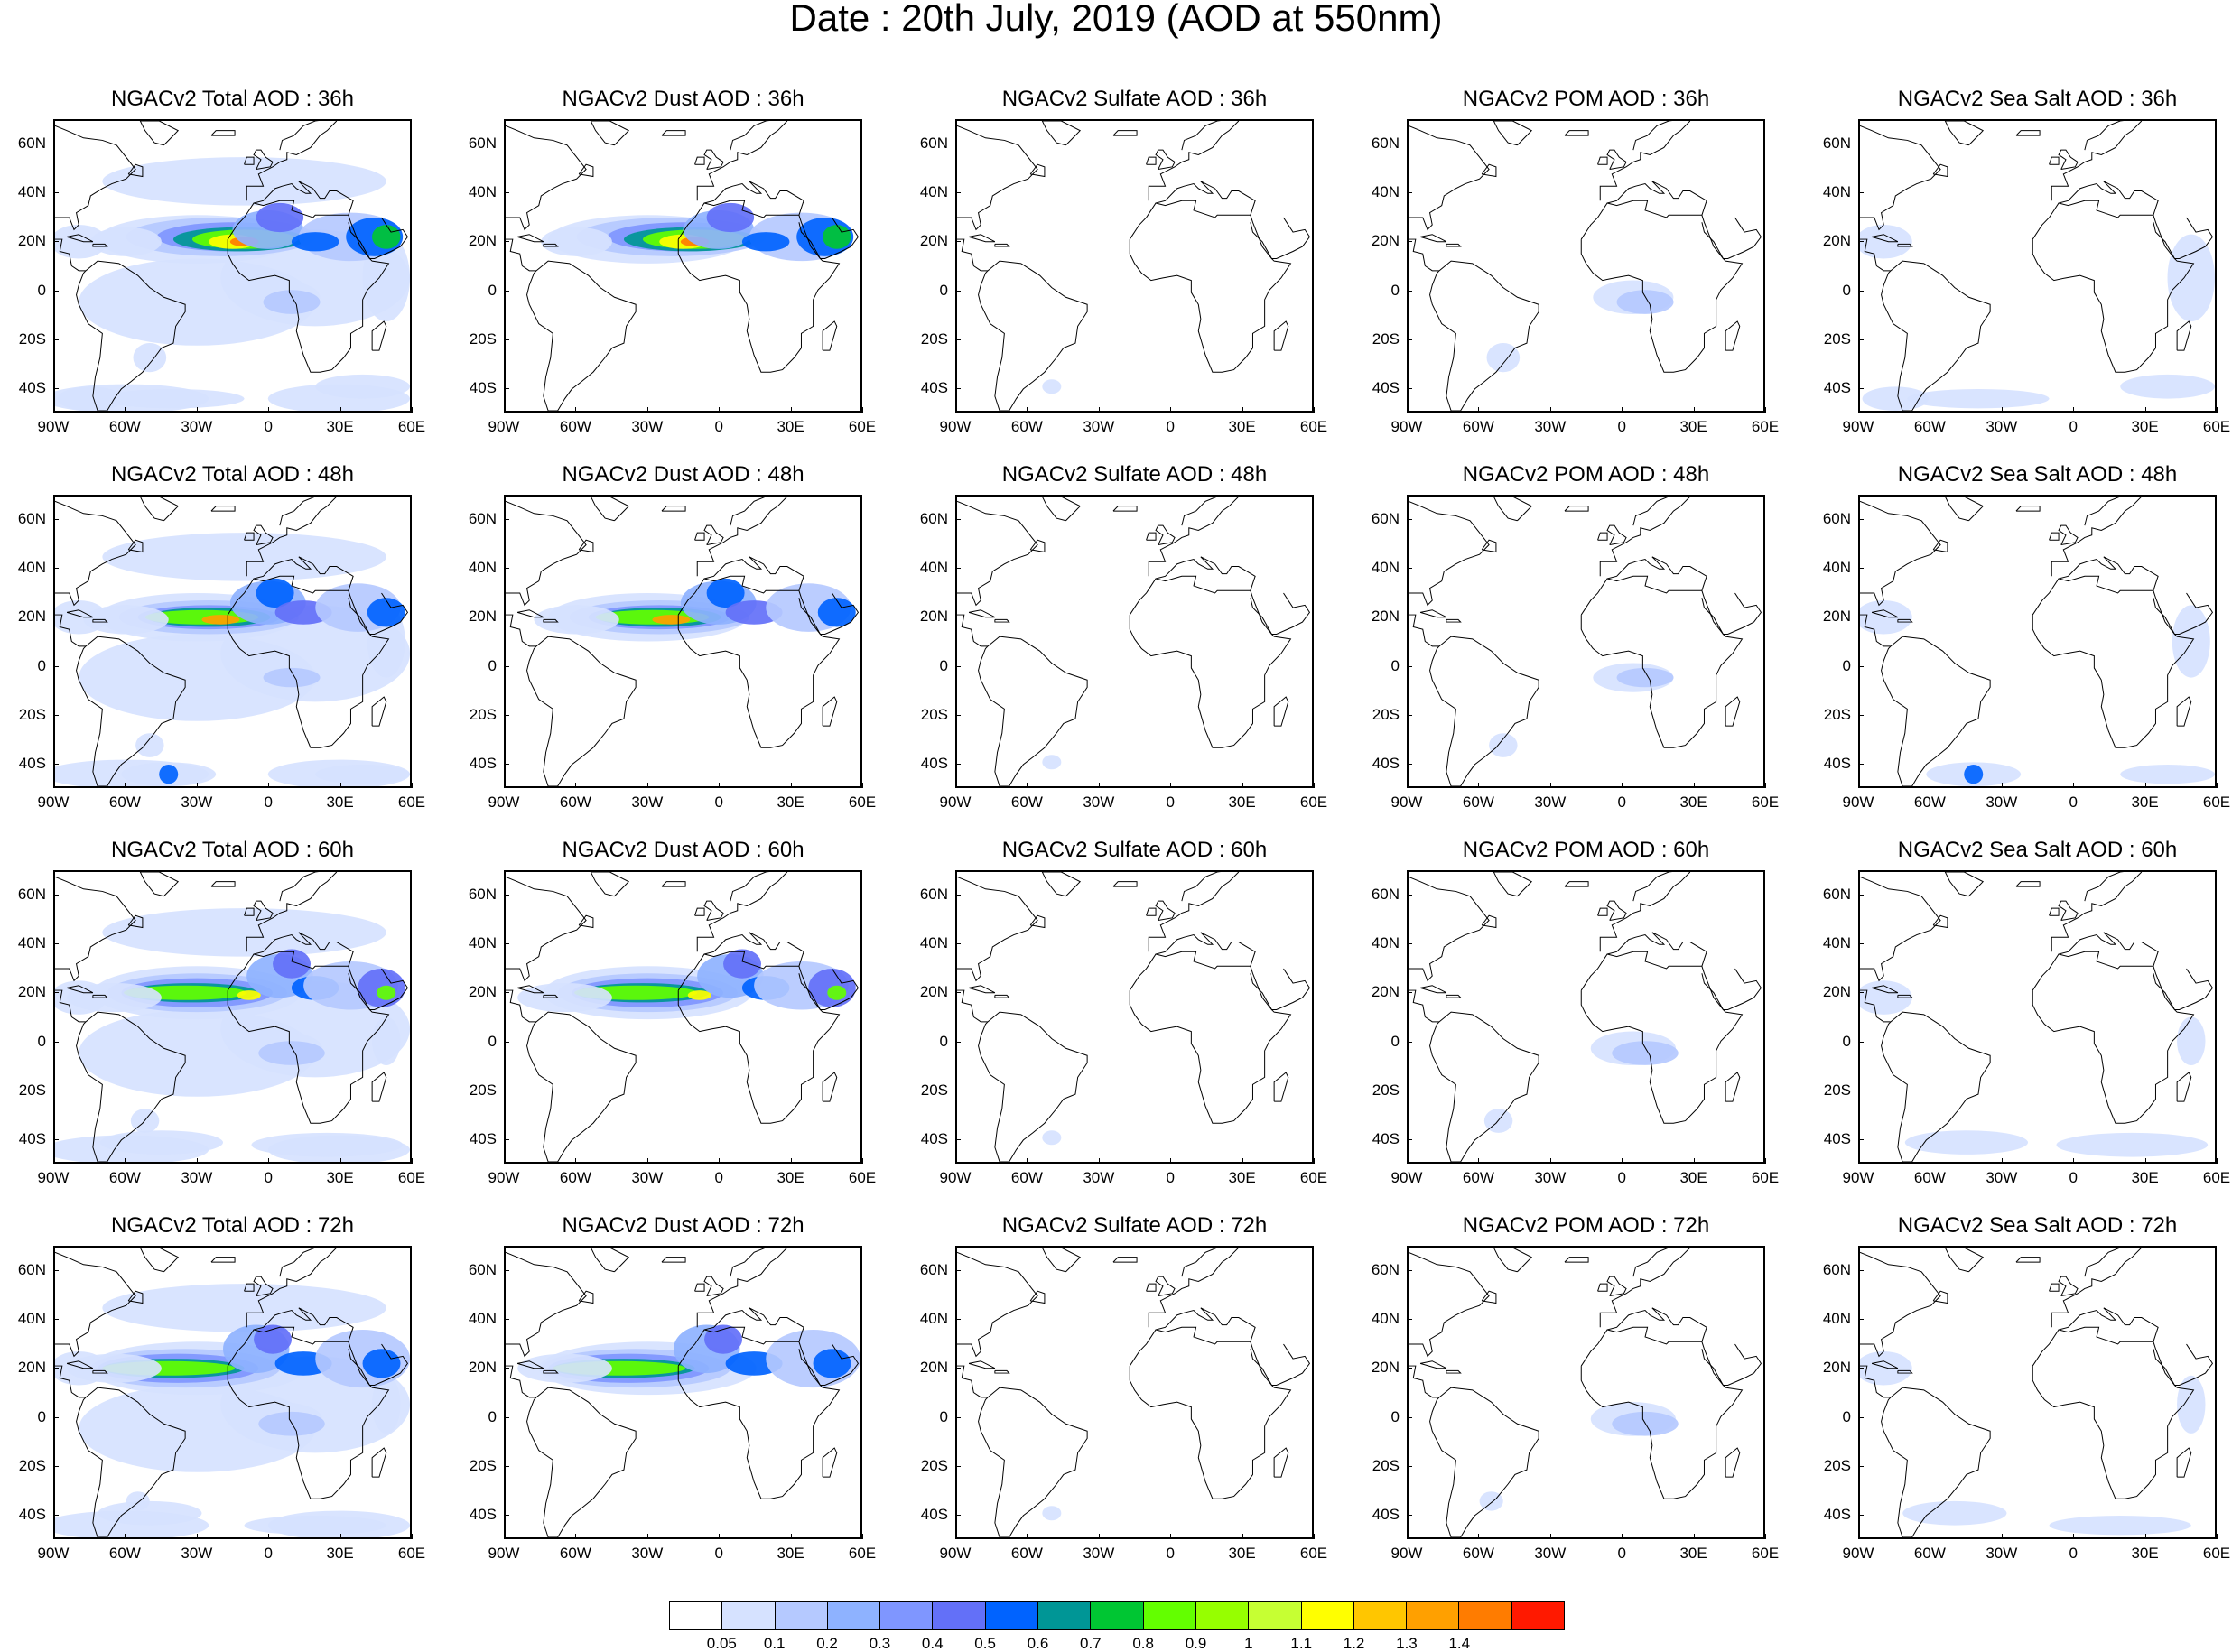  I want to click on map-panel-sulfate-36h, so click(1134, 266).